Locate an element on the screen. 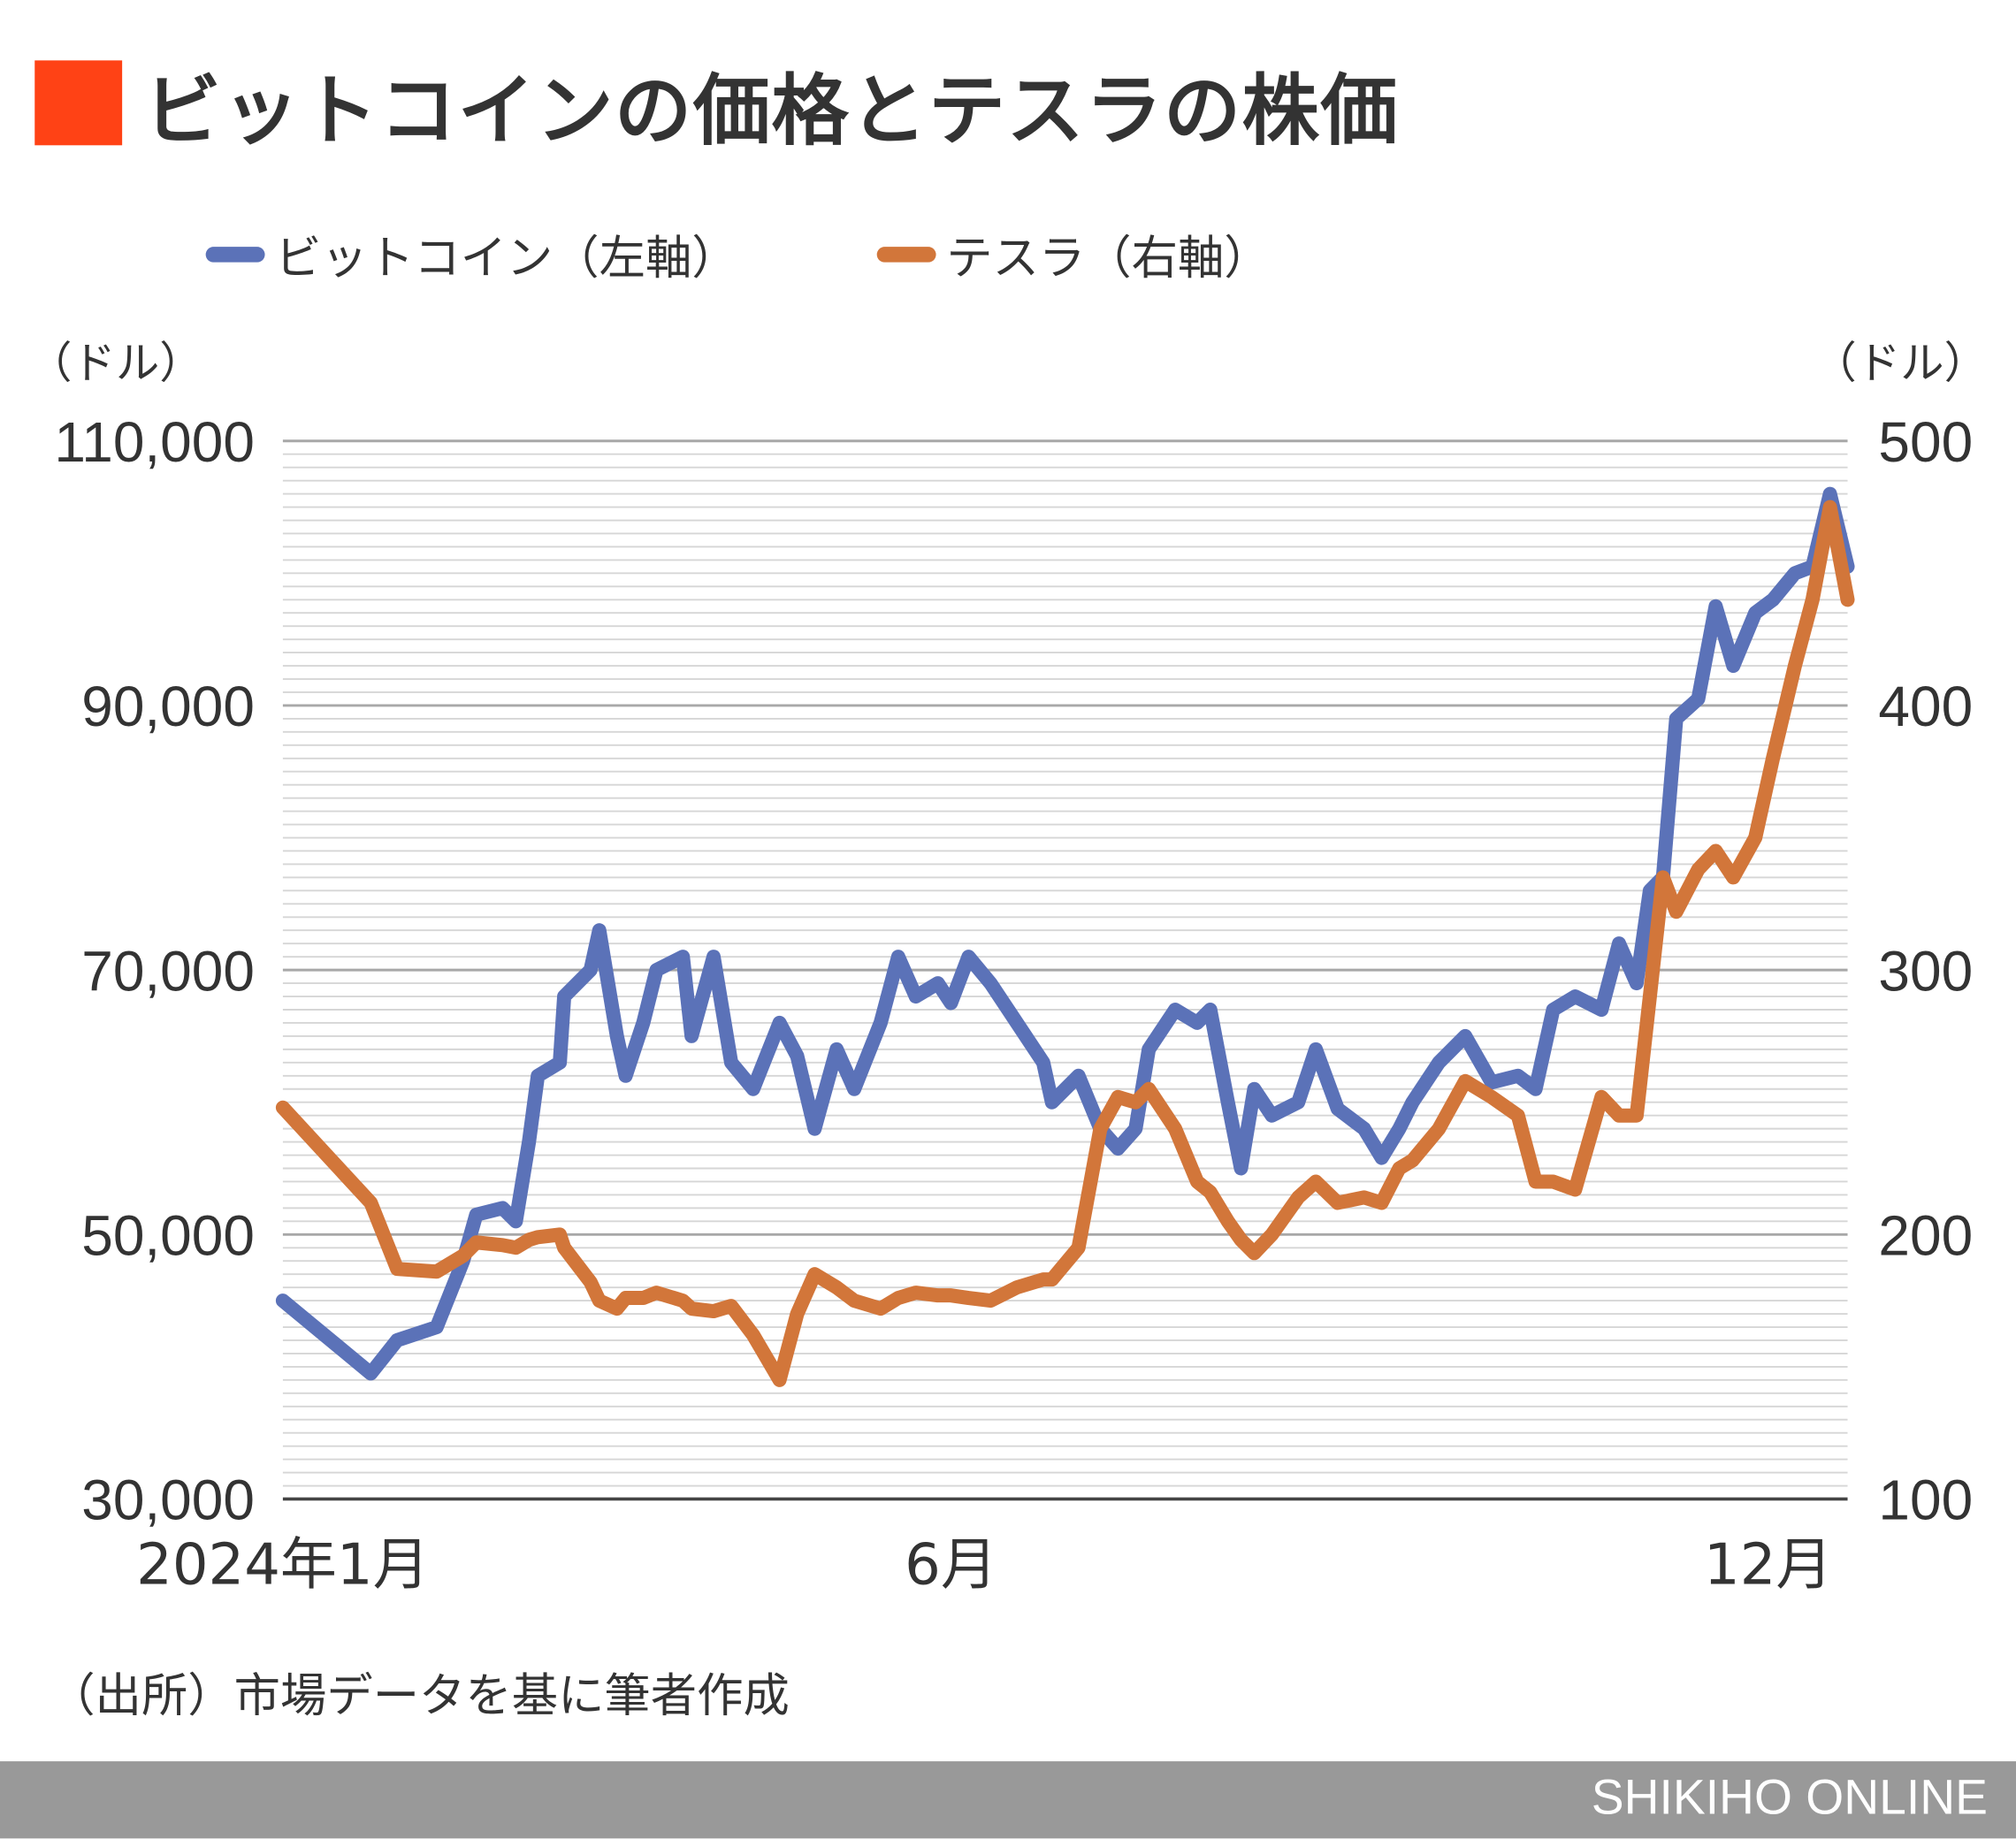 The width and height of the screenshot is (2016, 1839). page-title: ビットコインの価格とテスラの株価 is located at coordinates (771, 111).